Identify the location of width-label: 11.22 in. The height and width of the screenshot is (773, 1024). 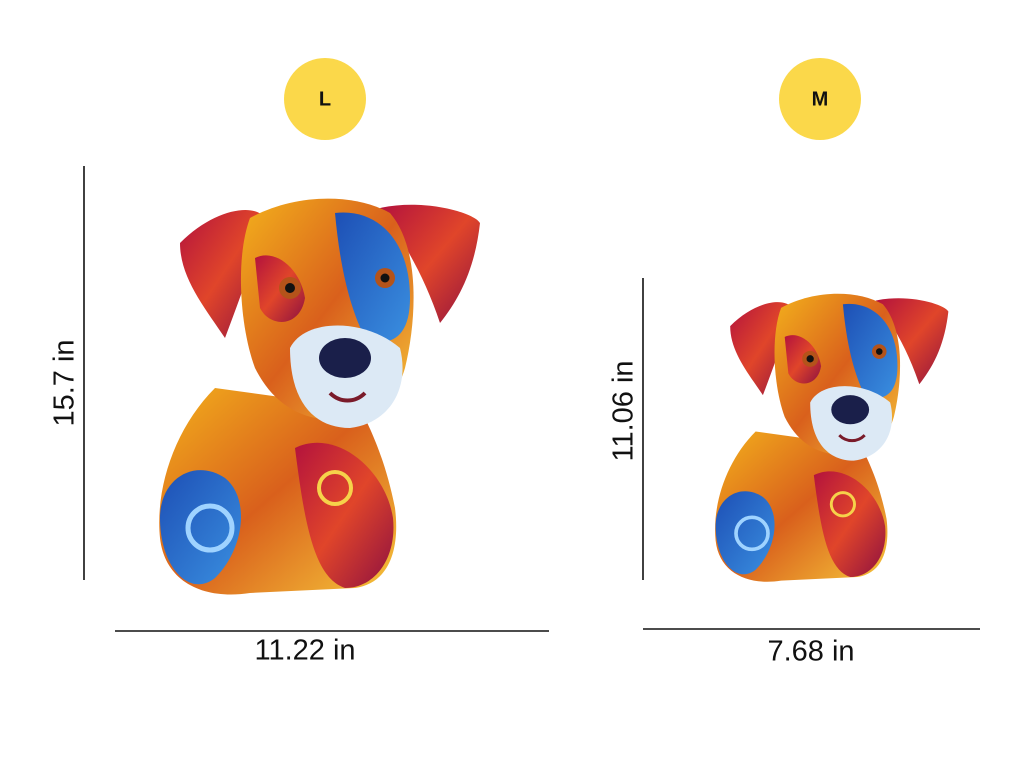
(304, 651).